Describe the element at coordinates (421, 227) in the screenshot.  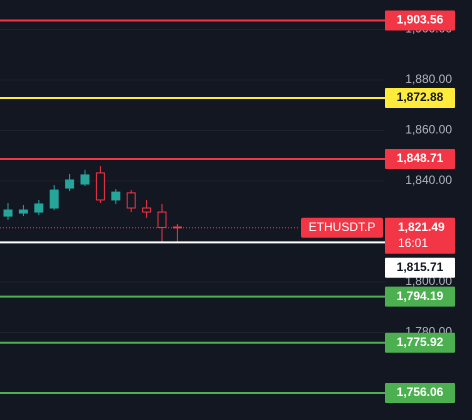
I see `last-price-label: 1,821.49` at that location.